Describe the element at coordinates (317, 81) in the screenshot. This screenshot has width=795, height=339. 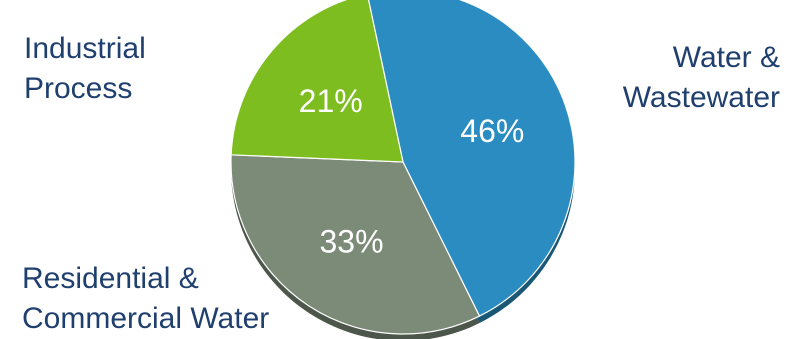
I see `pie-slice-industrial-process` at that location.